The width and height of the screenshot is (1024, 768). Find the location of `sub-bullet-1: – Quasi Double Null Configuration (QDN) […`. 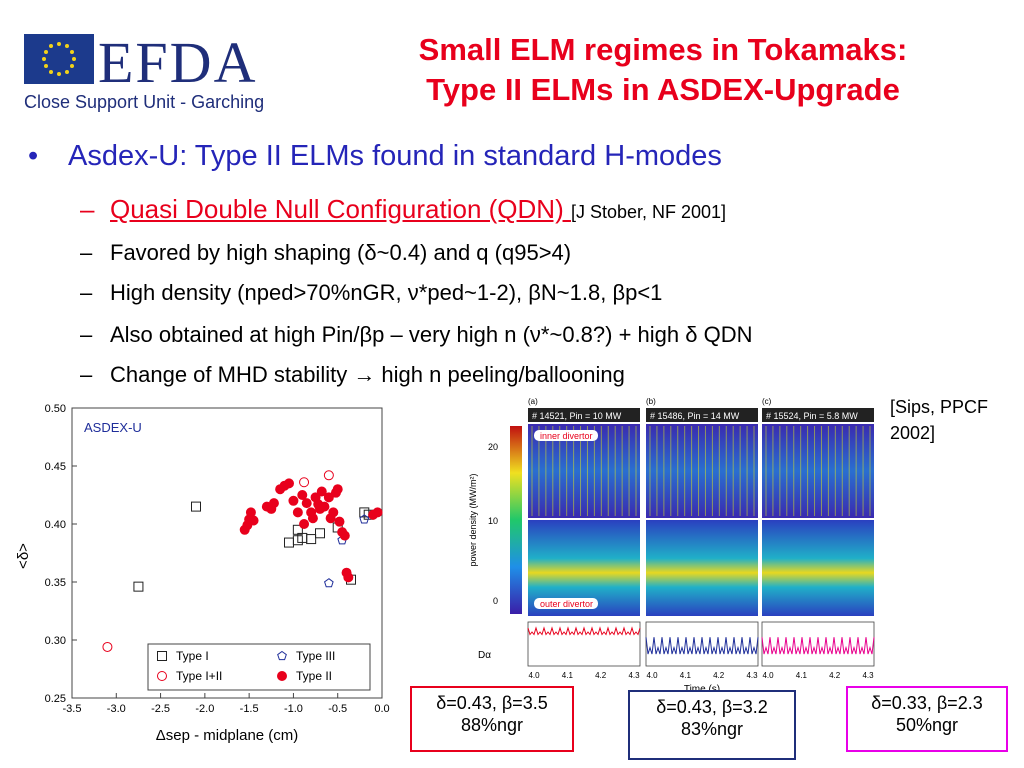

sub-bullet-1: – Quasi Double Null Configuration (QDN) [… is located at coordinates (403, 209).